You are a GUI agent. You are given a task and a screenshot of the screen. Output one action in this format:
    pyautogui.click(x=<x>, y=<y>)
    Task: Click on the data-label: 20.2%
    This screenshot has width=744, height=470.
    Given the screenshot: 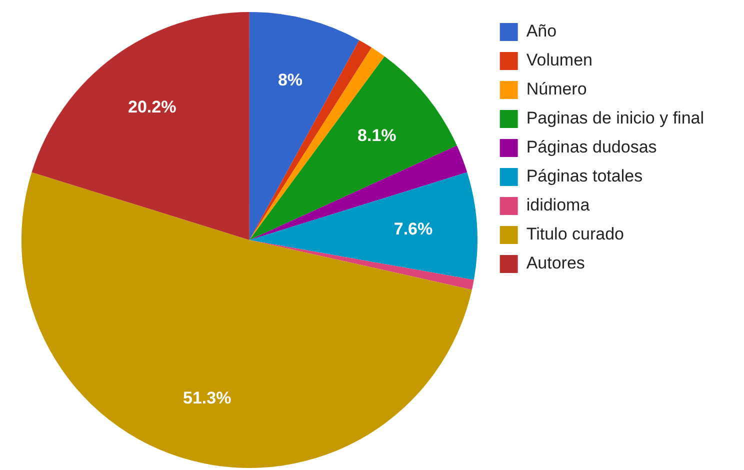 What is the action you would take?
    pyautogui.click(x=152, y=106)
    